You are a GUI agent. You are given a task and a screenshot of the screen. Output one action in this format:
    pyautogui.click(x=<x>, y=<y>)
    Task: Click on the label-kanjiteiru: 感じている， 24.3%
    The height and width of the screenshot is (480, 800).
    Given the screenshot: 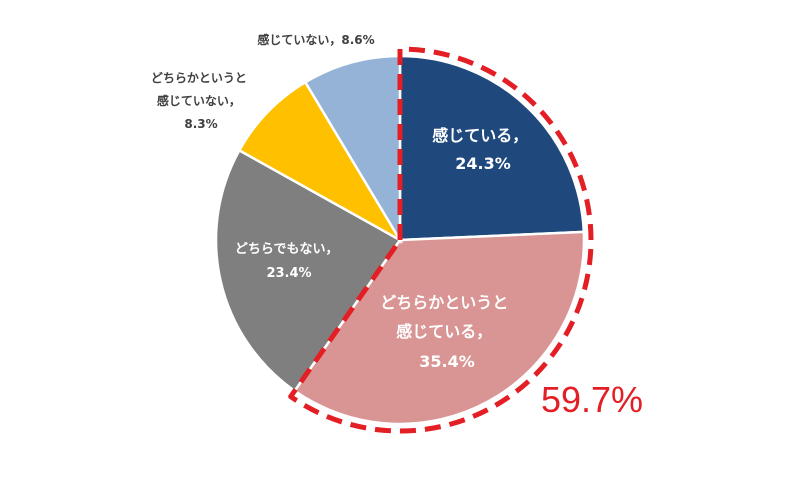 What is the action you would take?
    pyautogui.click(x=483, y=149)
    